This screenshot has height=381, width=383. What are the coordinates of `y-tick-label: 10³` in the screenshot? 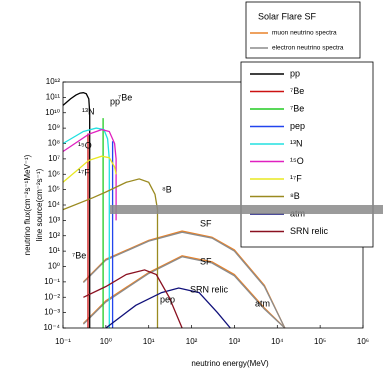 It's located at (54, 219).